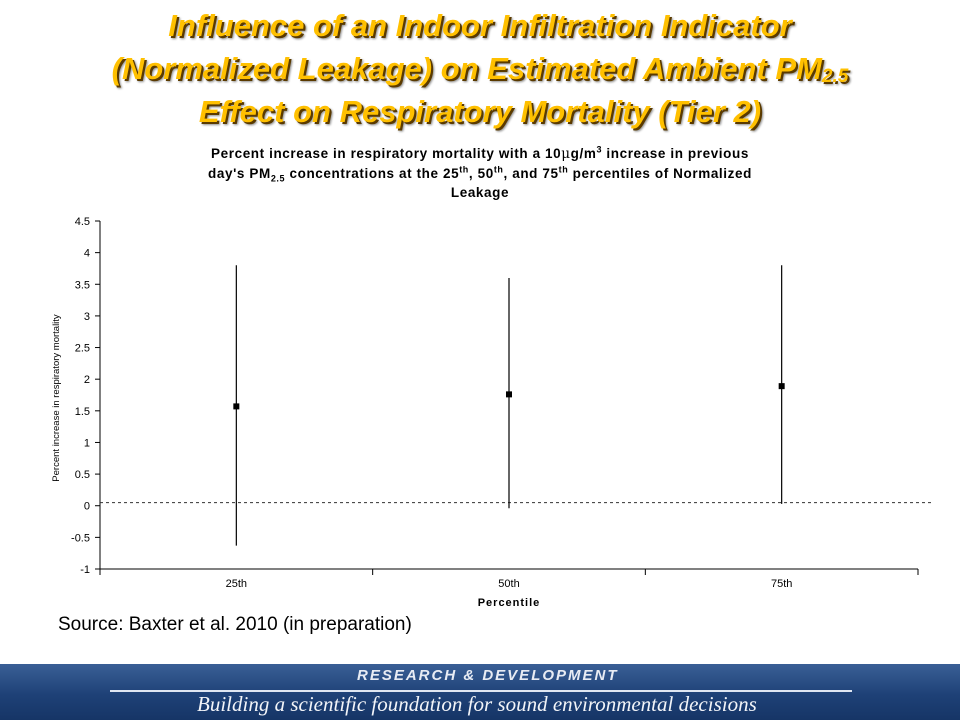 The width and height of the screenshot is (960, 720). I want to click on x-tick-label: 25th, so click(236, 584).